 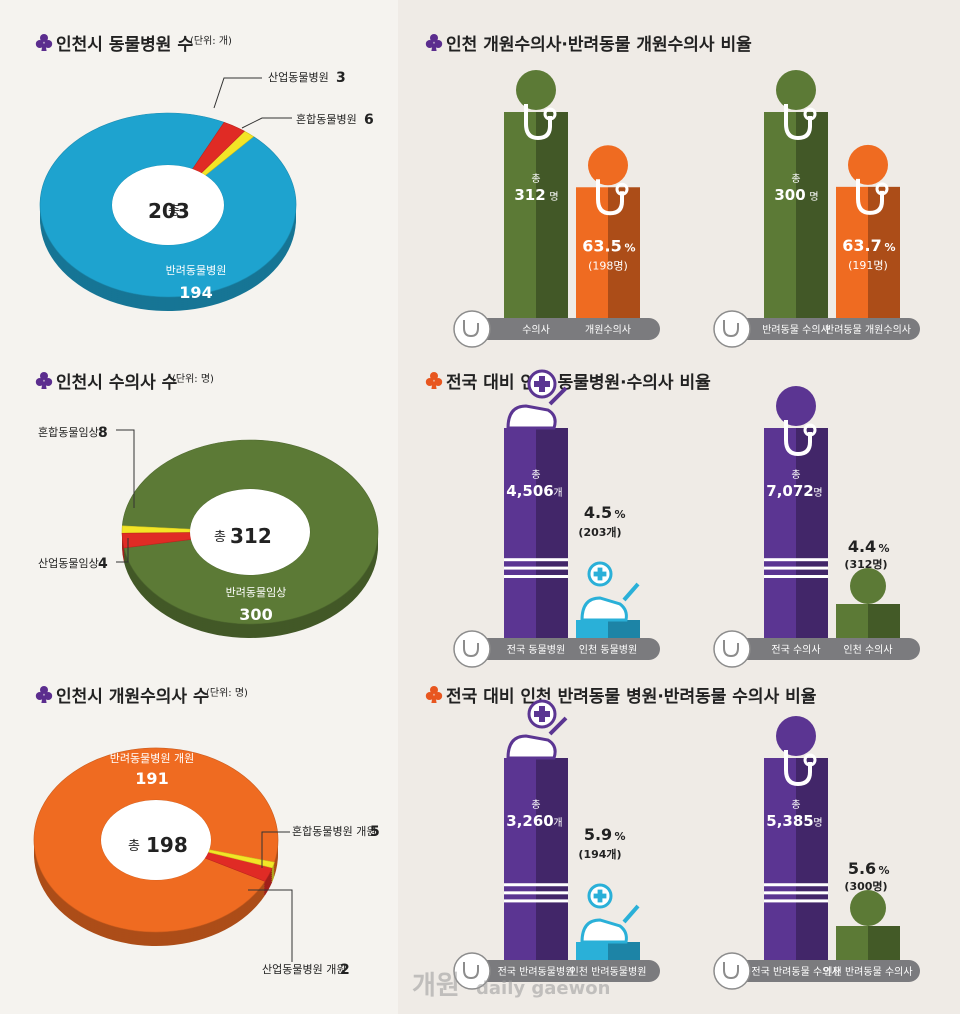 What do you see at coordinates (599, 854) in the screenshot?
I see `bar-sub-value: (194개)` at bounding box center [599, 854].